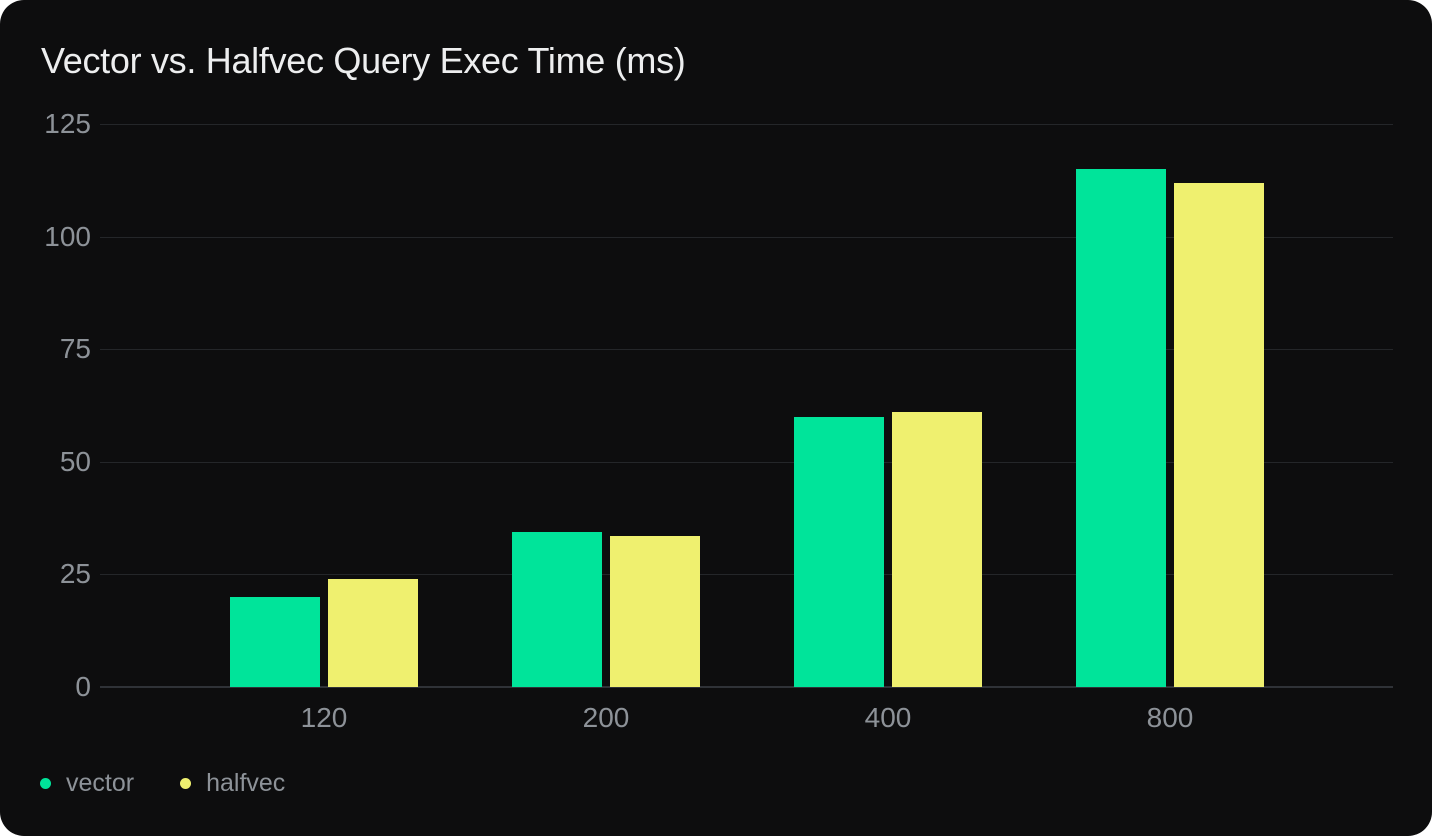  Describe the element at coordinates (83, 686) in the screenshot. I see `y-axis-tick-label: 0` at that location.